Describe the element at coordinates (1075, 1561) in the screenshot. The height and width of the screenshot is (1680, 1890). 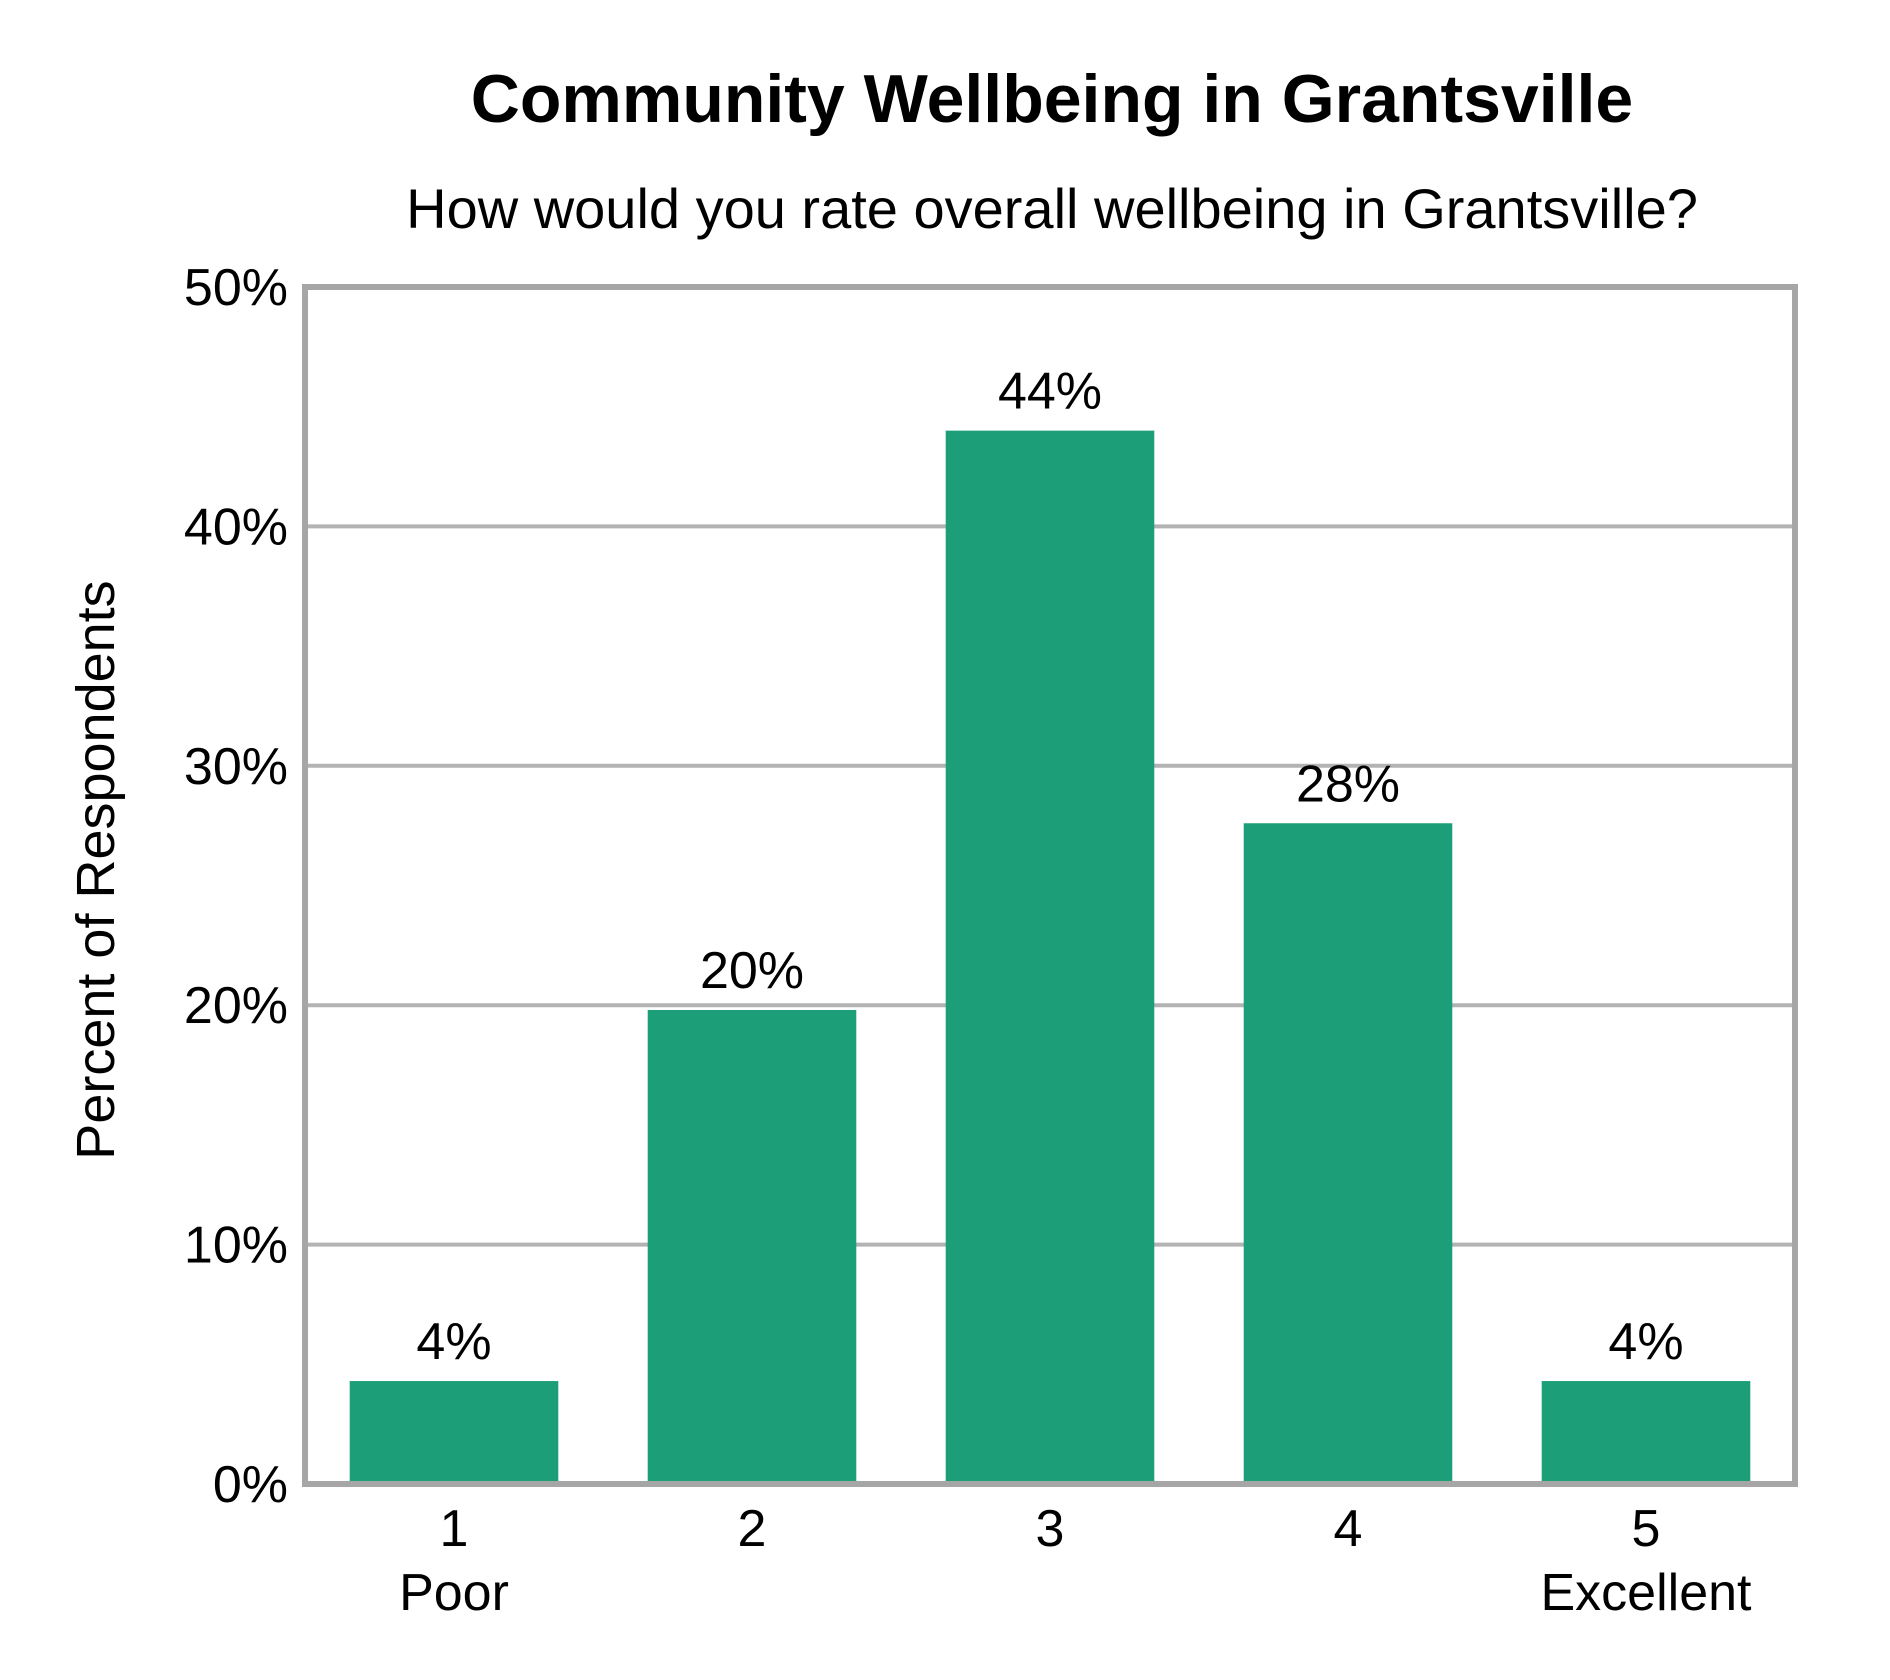
I see `x-tick-labels: 1 Poor 2 3 4 5 Excellent` at that location.